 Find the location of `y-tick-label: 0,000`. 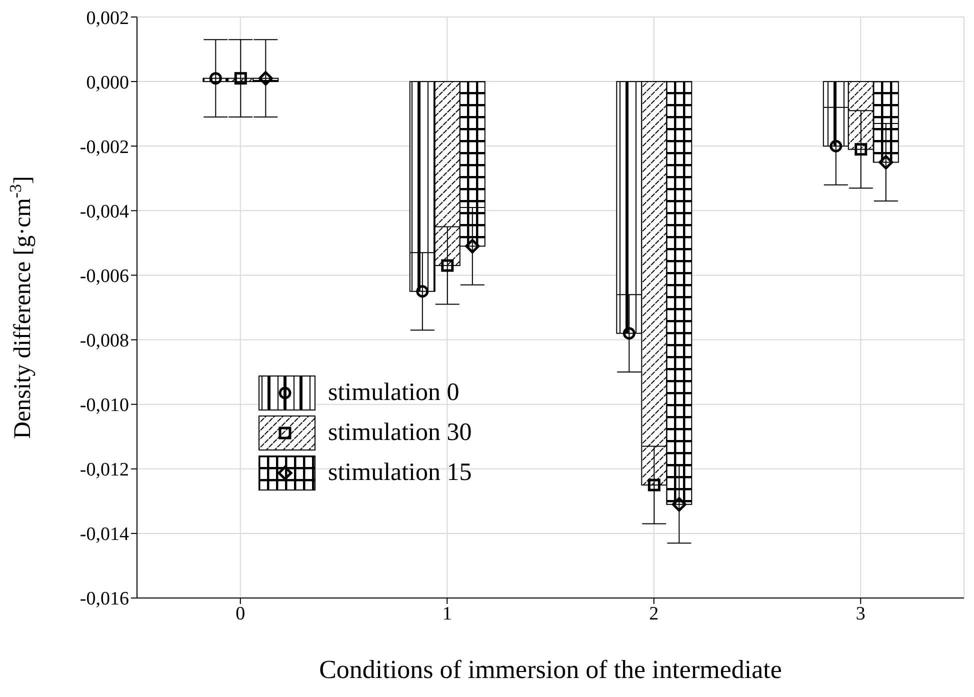

y-tick-label: 0,000 is located at coordinates (107, 83).